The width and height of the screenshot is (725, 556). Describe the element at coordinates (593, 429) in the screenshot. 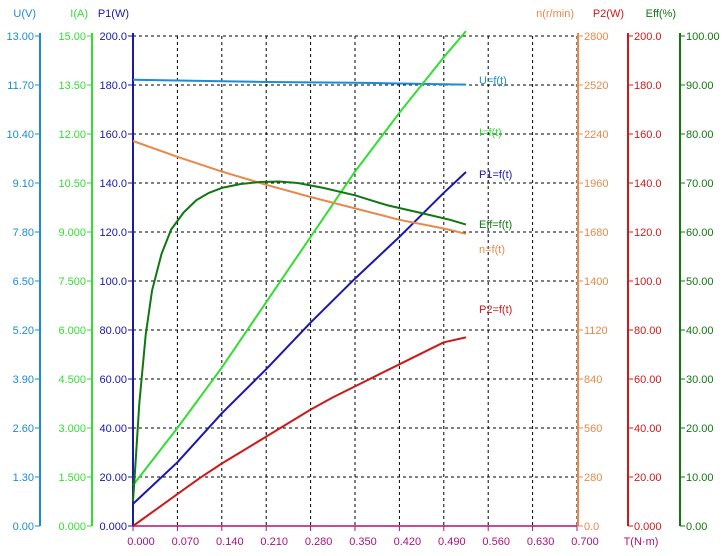

I see `y-tick-label-n: 560` at that location.